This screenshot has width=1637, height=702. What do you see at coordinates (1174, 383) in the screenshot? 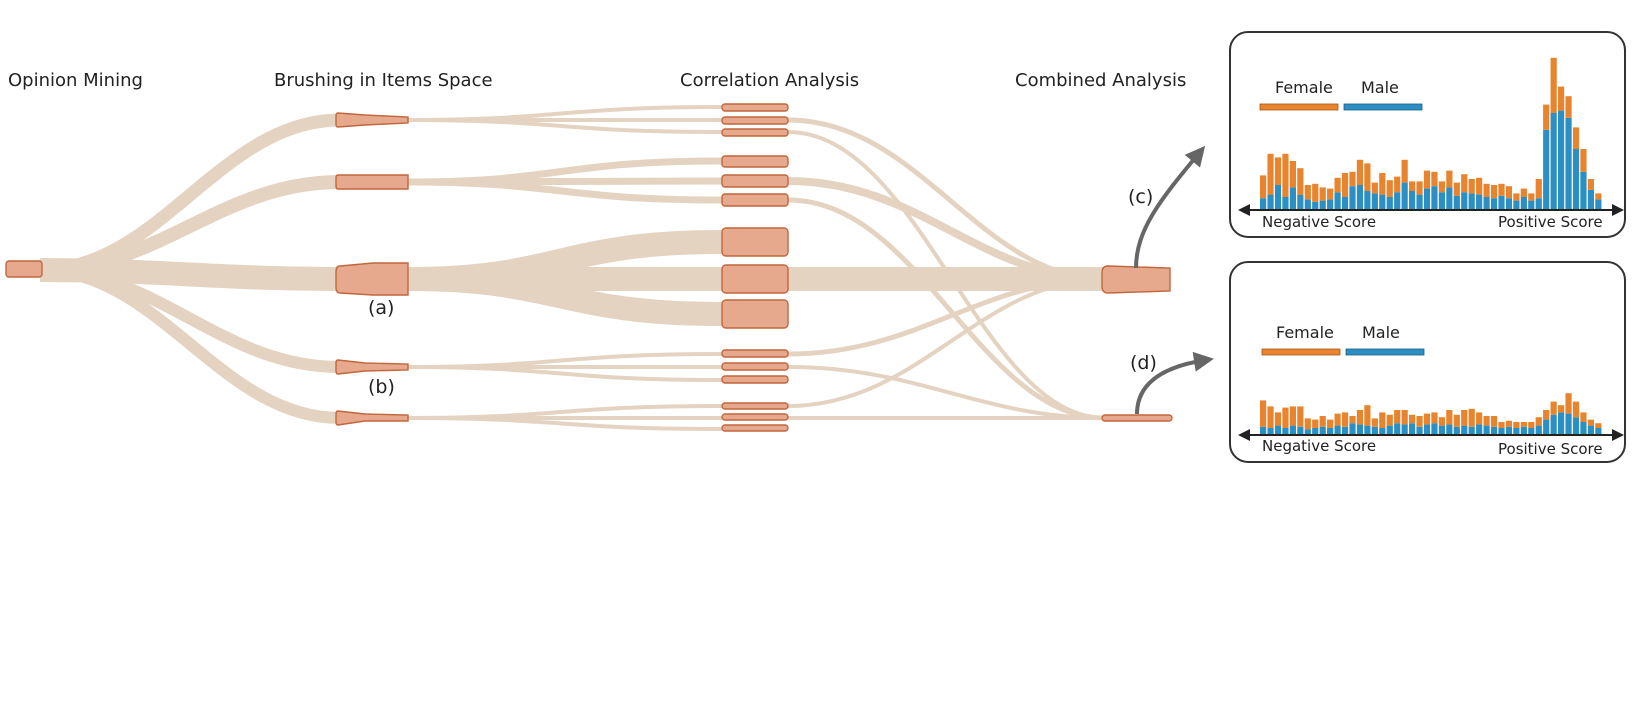
I see `arrow-to-panel-d` at bounding box center [1174, 383].